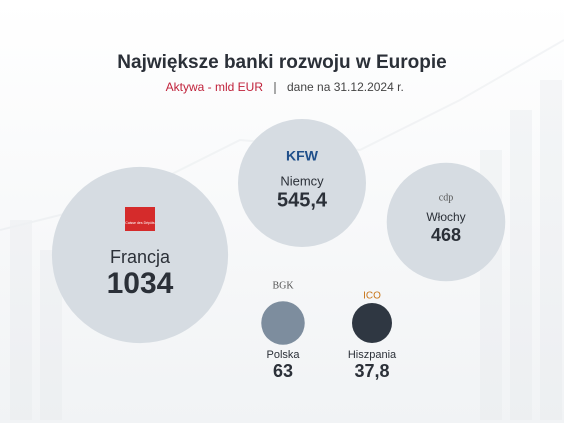 This screenshot has height=423, width=564. What do you see at coordinates (345, 87) in the screenshot?
I see `chart-note: dane na 31.12.2024 r.` at bounding box center [345, 87].